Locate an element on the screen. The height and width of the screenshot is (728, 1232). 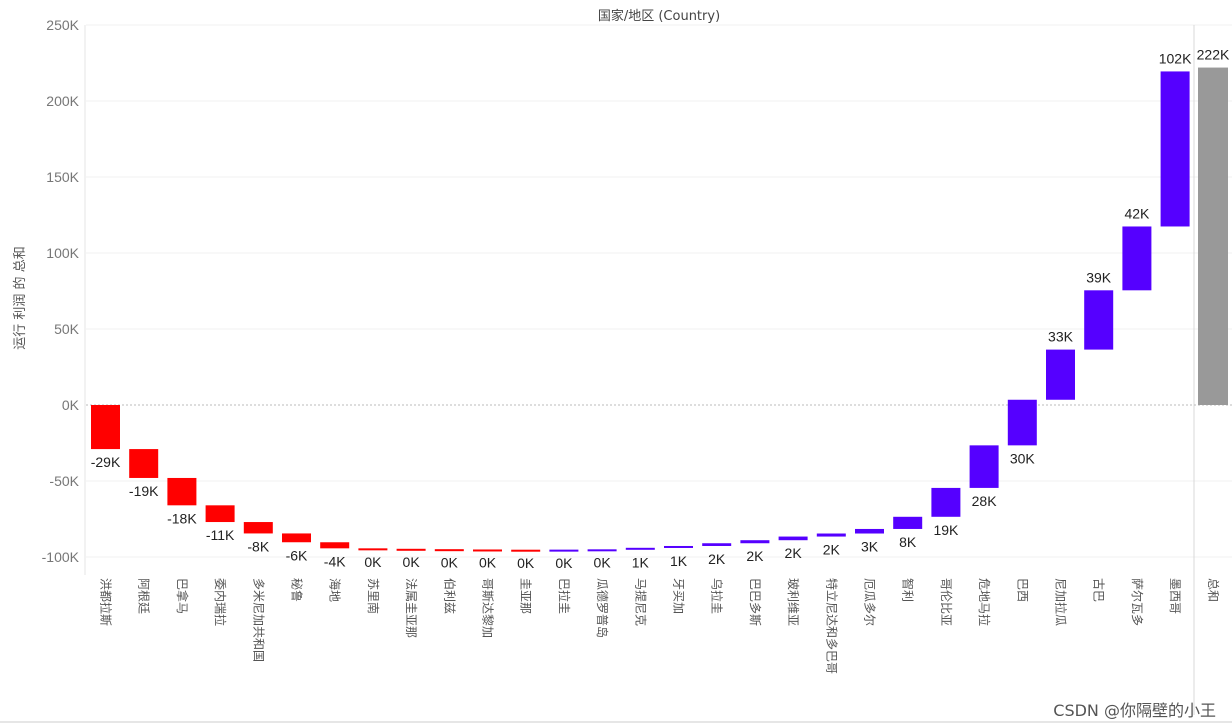
category-label-text: 特立尼达和多巴哥 is located at coordinates (831, 626).